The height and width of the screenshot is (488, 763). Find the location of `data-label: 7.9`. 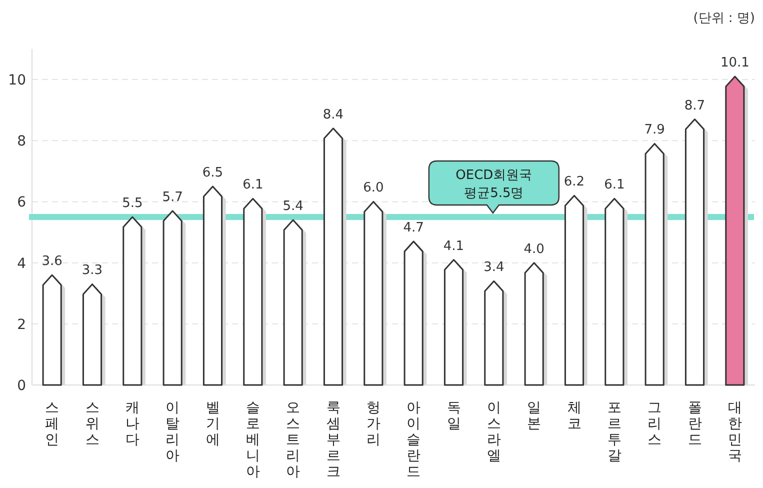

data-label: 7.9 is located at coordinates (654, 130).